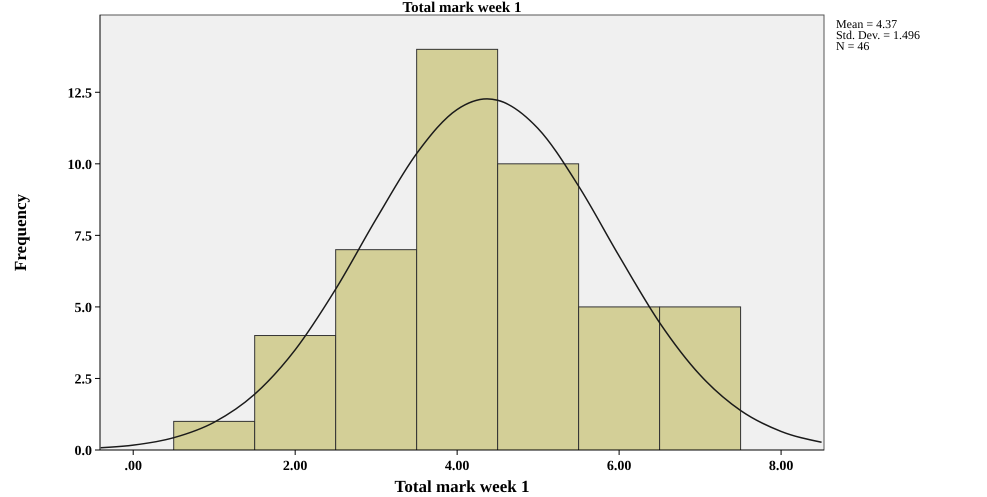 This screenshot has height=497, width=987. What do you see at coordinates (20, 232) in the screenshot?
I see `y-axis-title: Frequency` at bounding box center [20, 232].